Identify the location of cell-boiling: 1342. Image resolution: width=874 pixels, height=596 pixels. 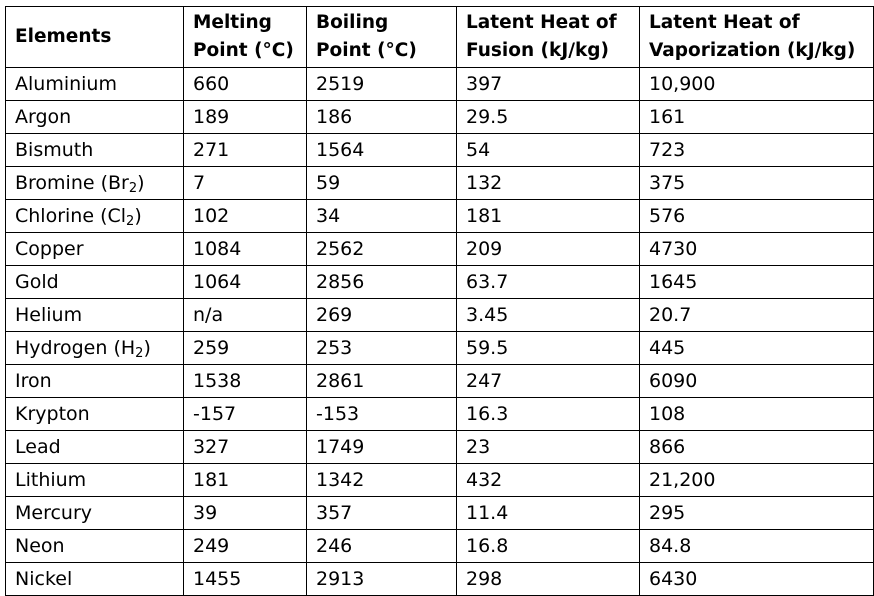
(381, 480).